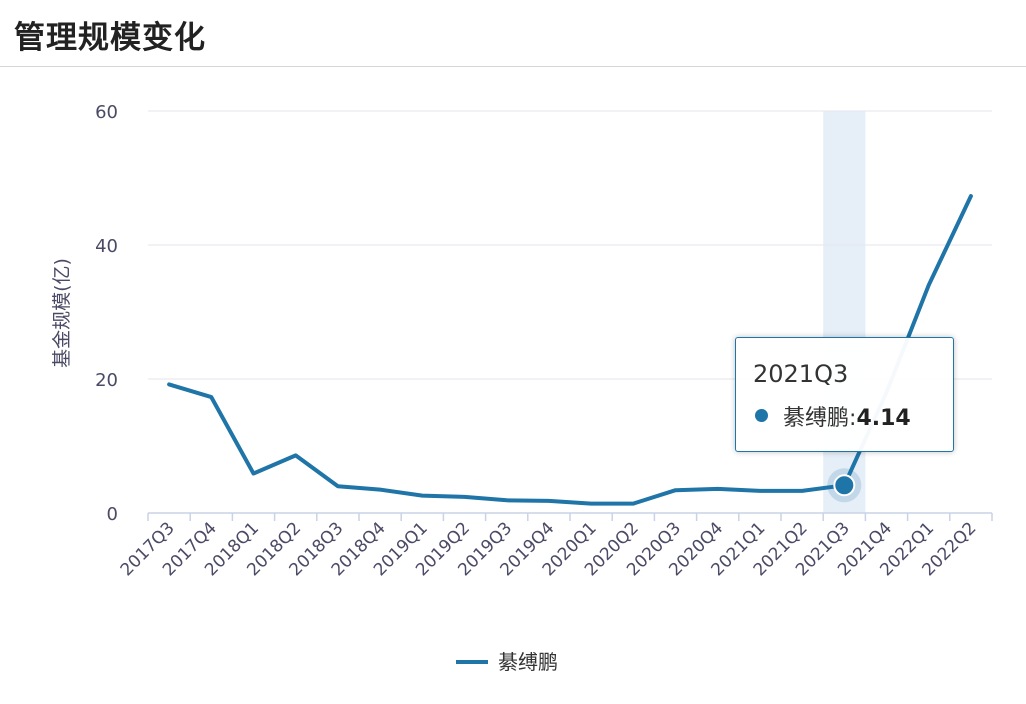 This screenshot has height=704, width=1026. What do you see at coordinates (110, 38) in the screenshot?
I see `section-title: 管理规模变化` at bounding box center [110, 38].